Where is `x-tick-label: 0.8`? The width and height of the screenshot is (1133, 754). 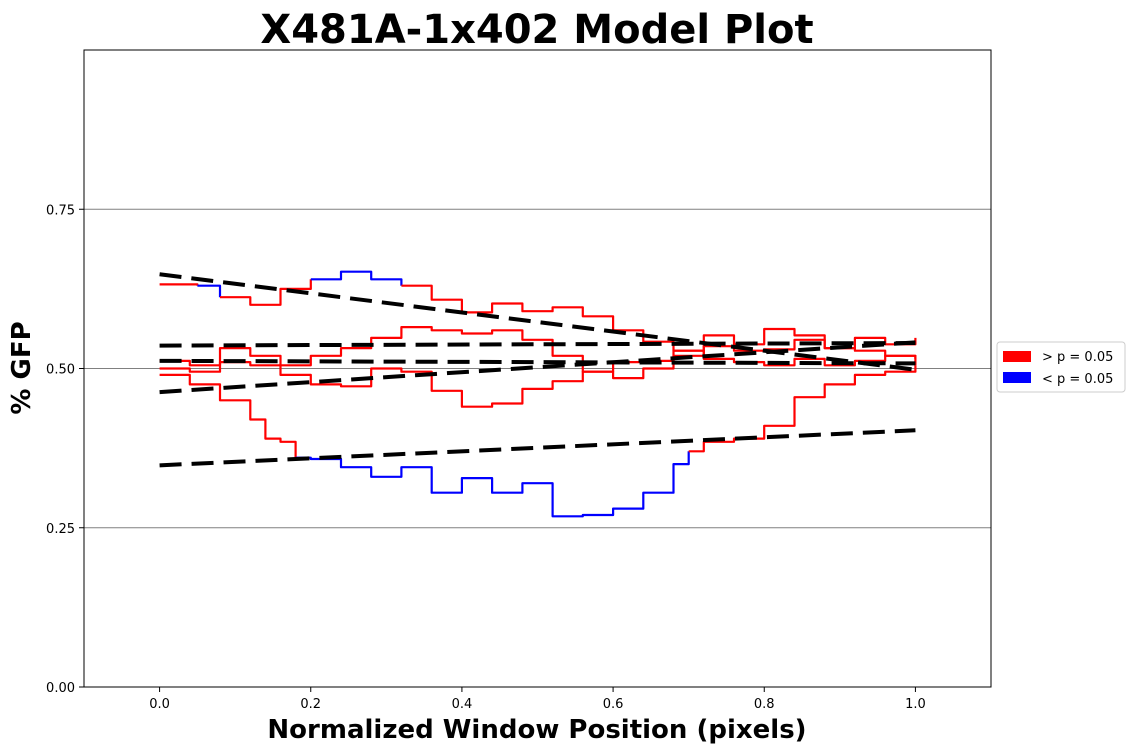 x-tick-label: 0.8 is located at coordinates (764, 704).